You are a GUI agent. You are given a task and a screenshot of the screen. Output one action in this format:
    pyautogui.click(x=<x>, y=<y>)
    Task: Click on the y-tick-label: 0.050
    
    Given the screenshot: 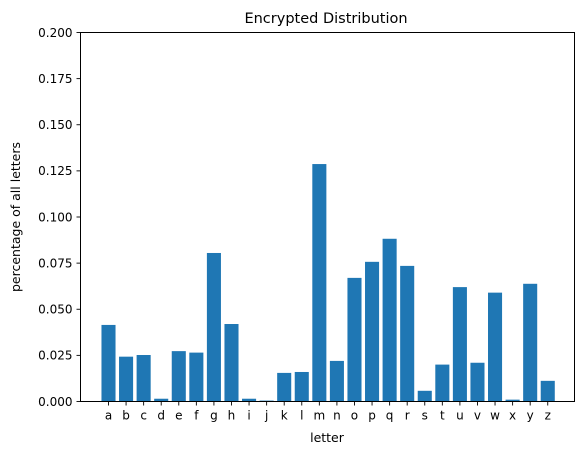 What is the action you would take?
    pyautogui.click(x=55, y=310)
    